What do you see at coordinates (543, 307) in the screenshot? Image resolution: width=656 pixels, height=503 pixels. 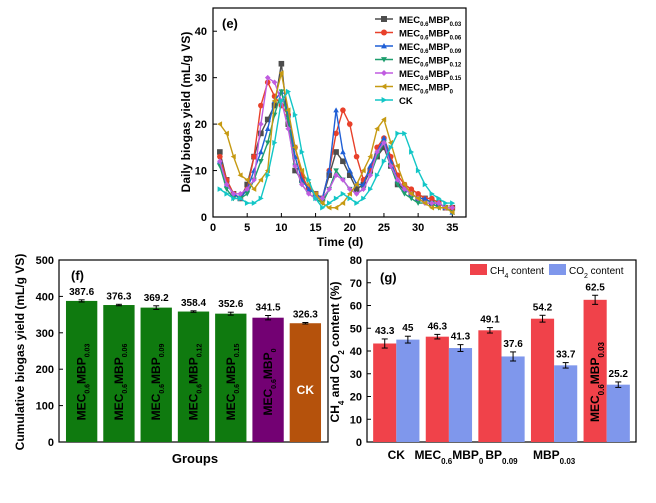 I see `data-label: 54.2` at bounding box center [543, 307].